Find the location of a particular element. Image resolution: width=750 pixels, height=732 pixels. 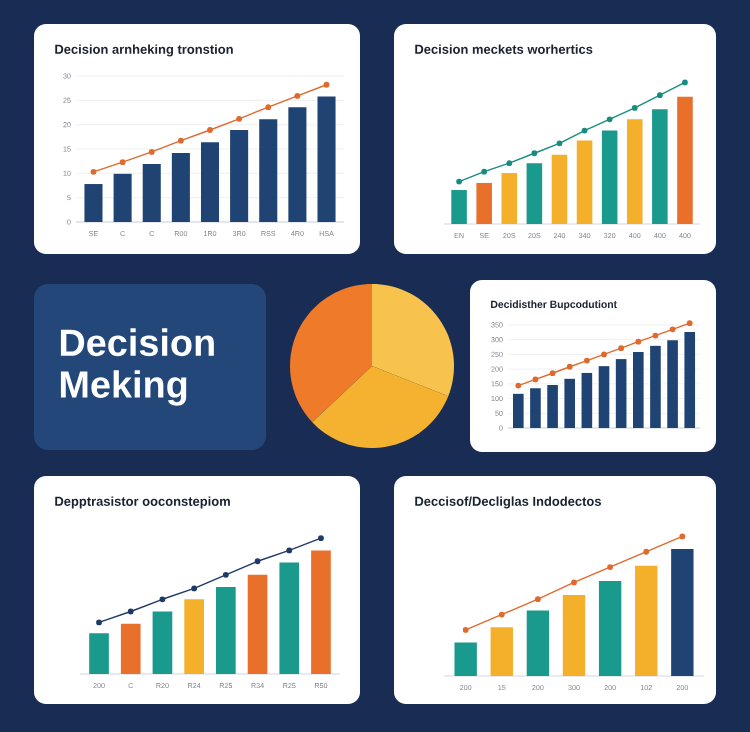

text: Decision Meking is located at coordinates (137, 367).